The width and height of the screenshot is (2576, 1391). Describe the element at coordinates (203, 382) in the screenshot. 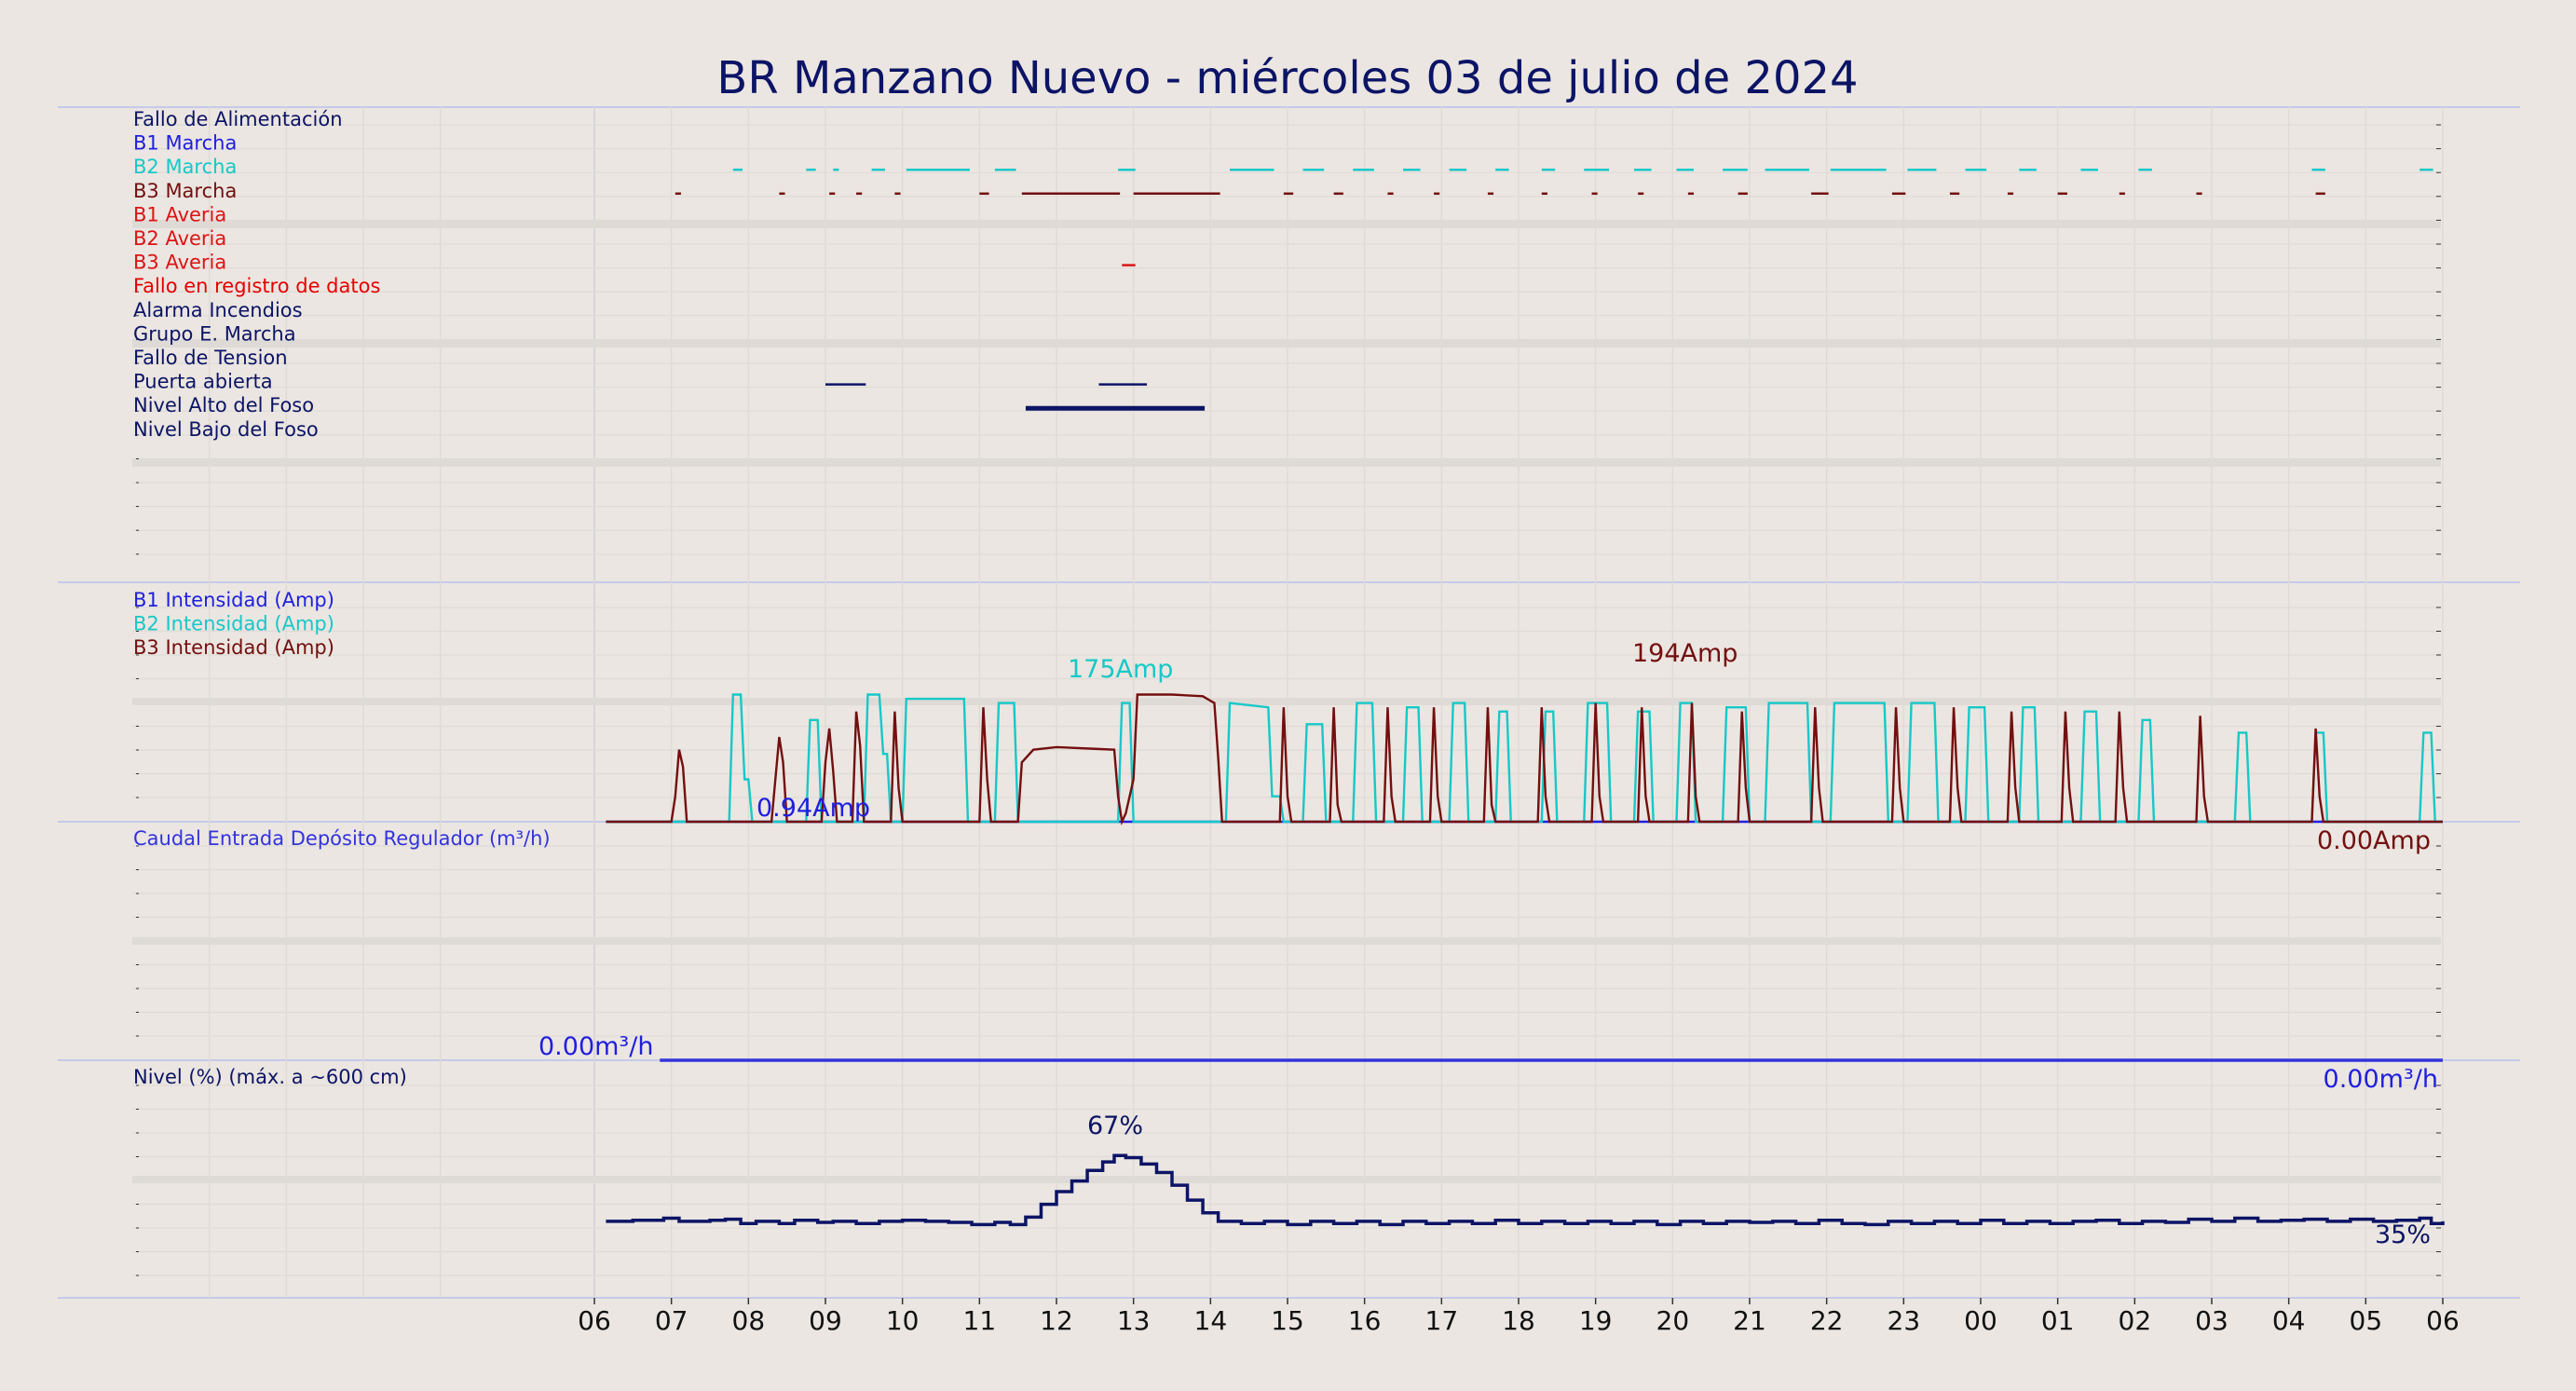

I see `signal-label: Puerta abierta` at that location.